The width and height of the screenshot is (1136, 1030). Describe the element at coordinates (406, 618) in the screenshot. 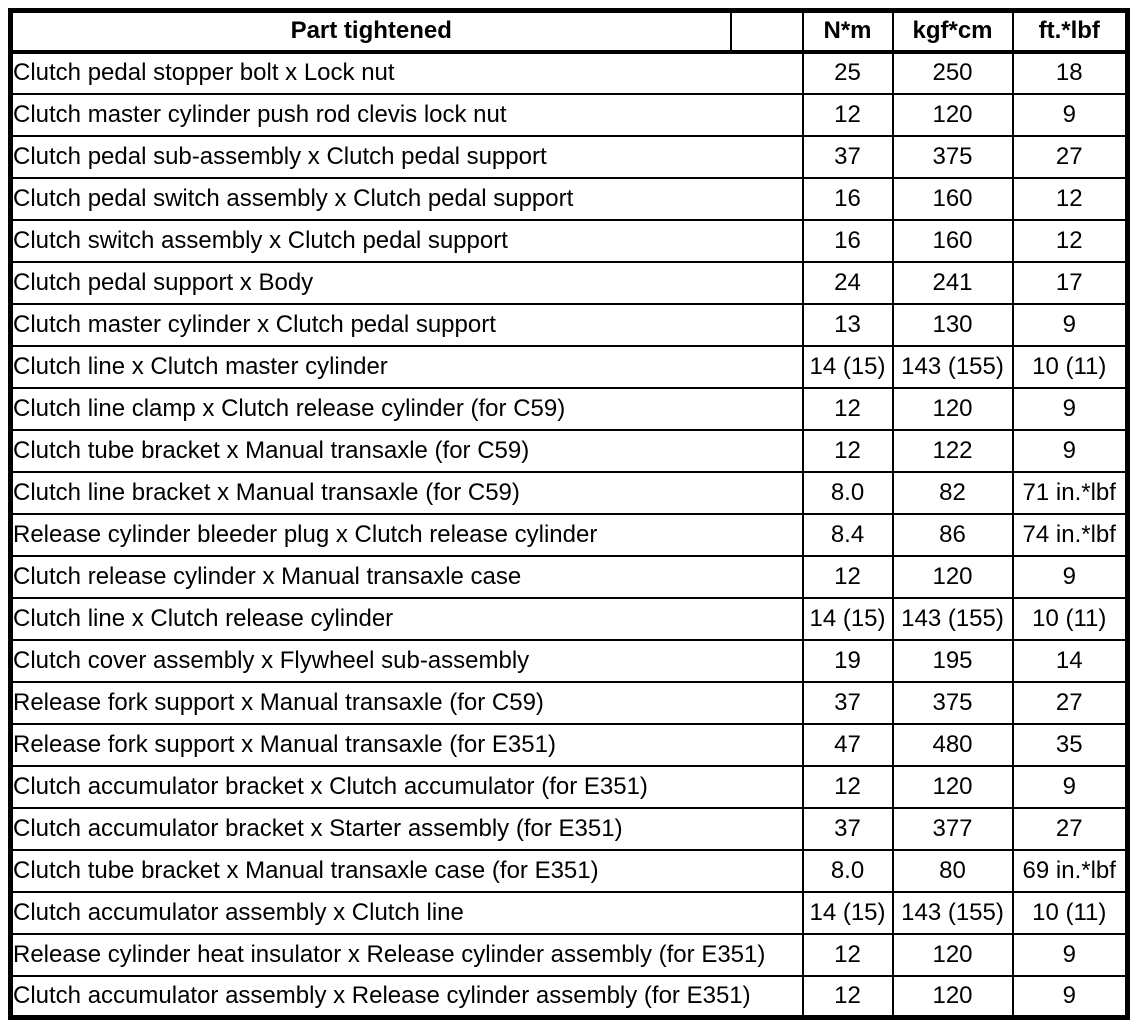

I see `part-tightened-cell: Clutch line x Clutch release cylinder` at that location.